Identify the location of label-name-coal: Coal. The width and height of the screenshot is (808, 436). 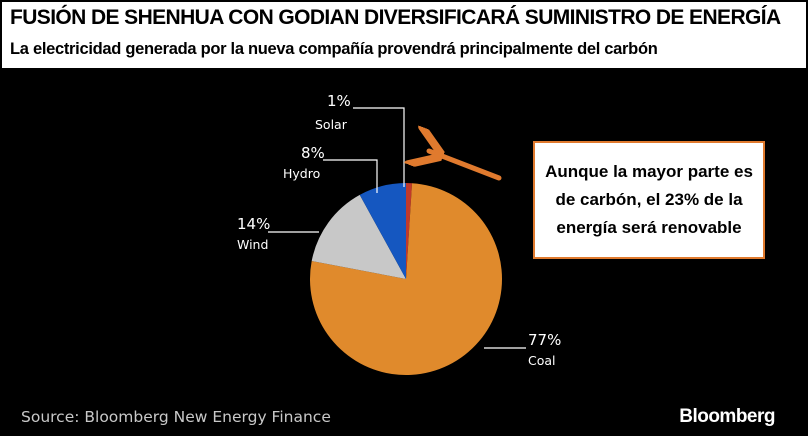
(542, 360).